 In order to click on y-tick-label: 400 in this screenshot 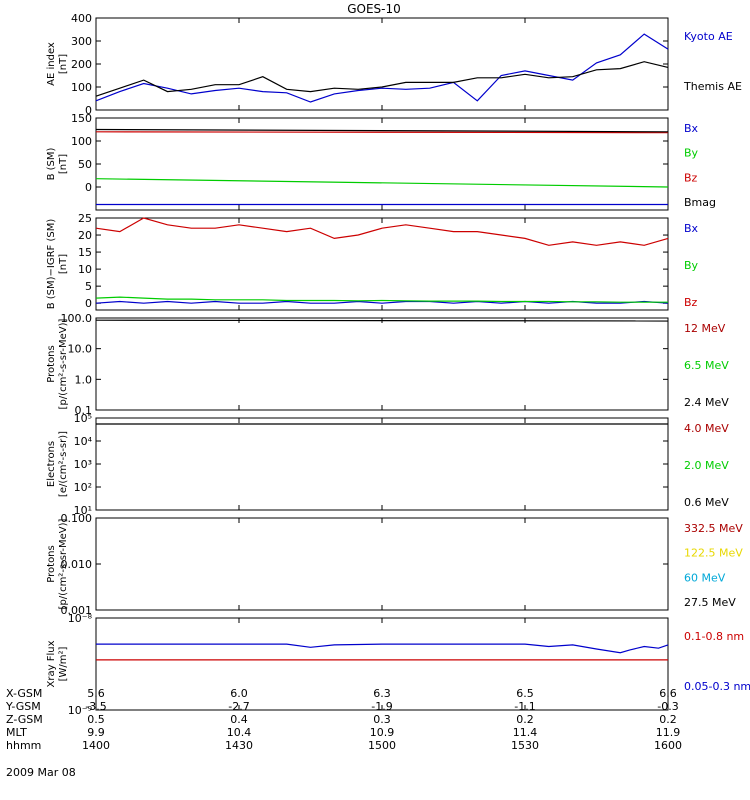, I will do `click(81, 18)`.